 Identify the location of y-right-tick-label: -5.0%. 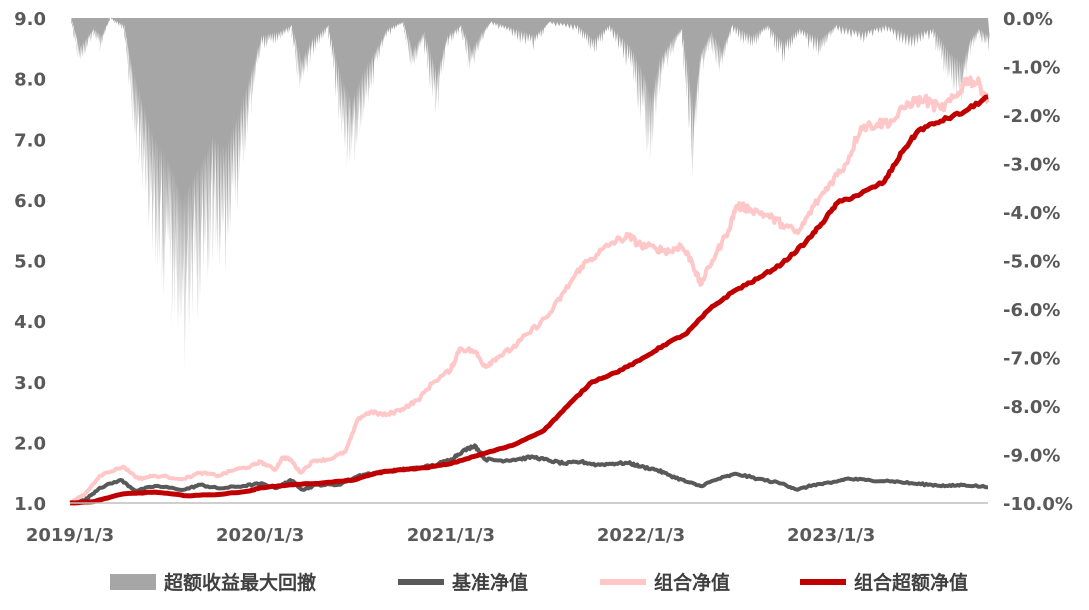
(1031, 262).